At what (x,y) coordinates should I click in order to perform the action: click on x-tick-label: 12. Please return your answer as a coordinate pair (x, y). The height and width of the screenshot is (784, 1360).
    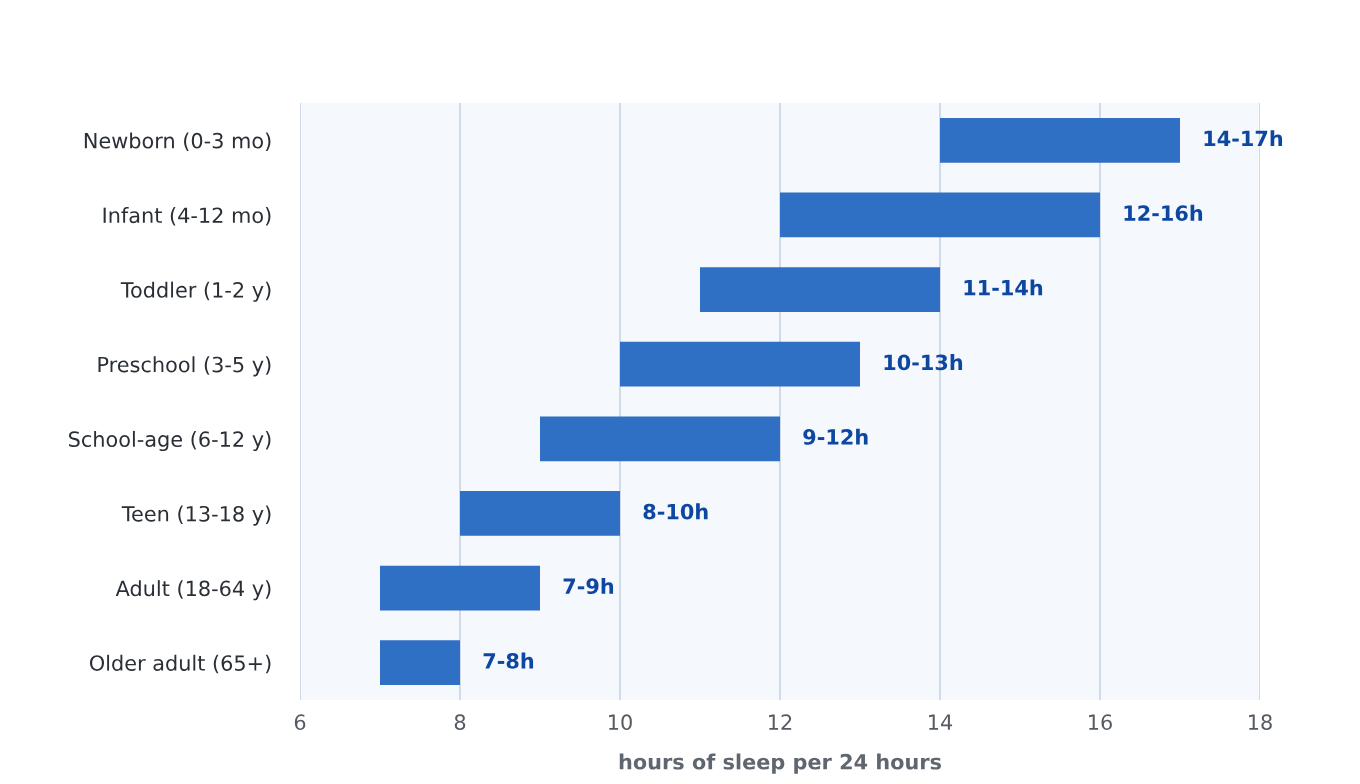
    Looking at the image, I should click on (780, 722).